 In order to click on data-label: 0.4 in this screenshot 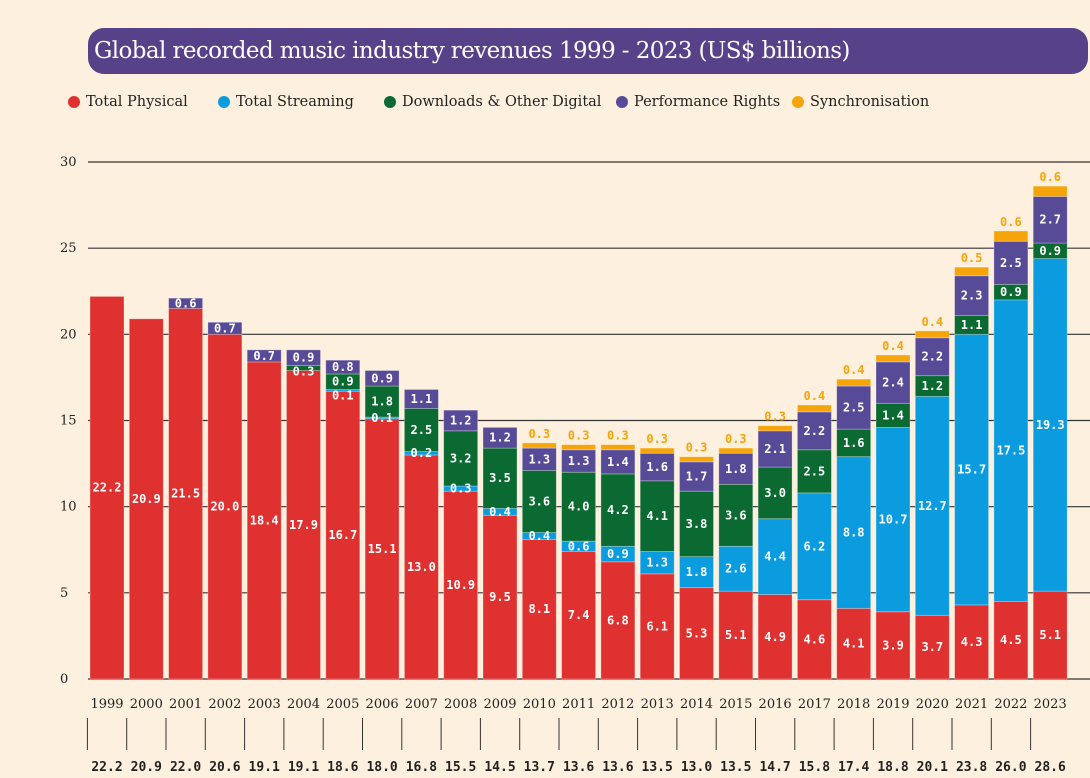, I will do `click(539, 536)`.